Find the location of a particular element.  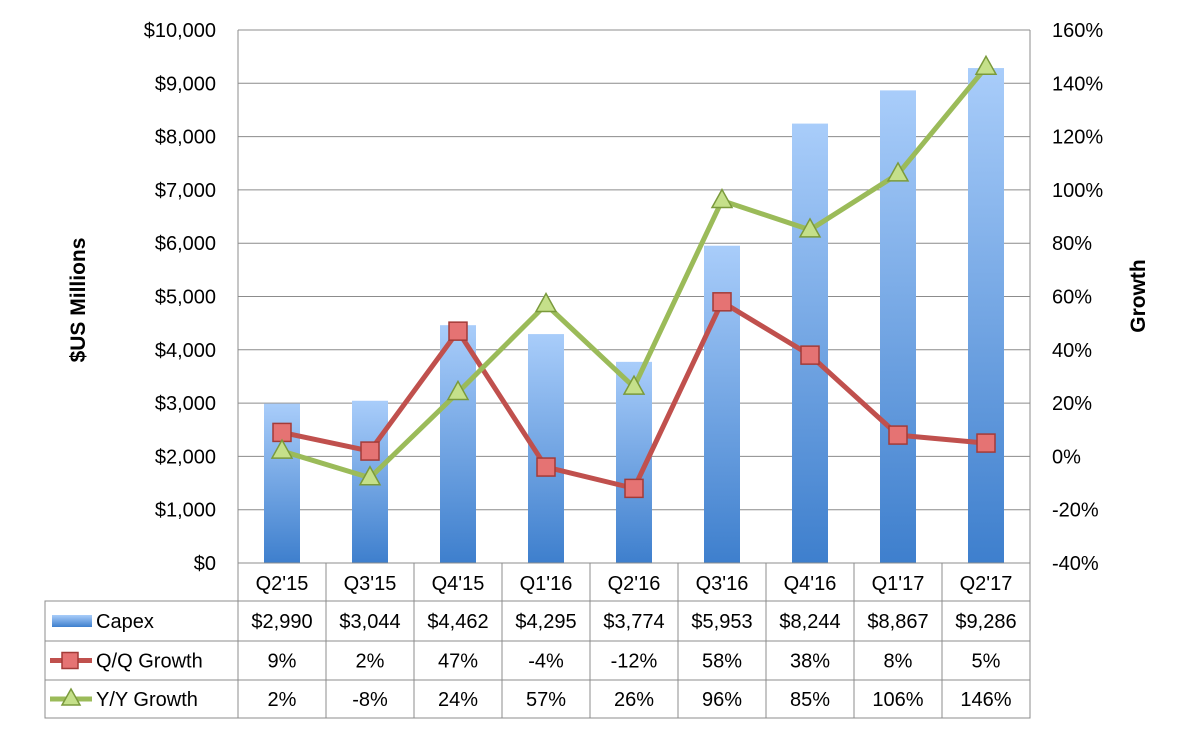

data-label: 24% is located at coordinates (458, 700).